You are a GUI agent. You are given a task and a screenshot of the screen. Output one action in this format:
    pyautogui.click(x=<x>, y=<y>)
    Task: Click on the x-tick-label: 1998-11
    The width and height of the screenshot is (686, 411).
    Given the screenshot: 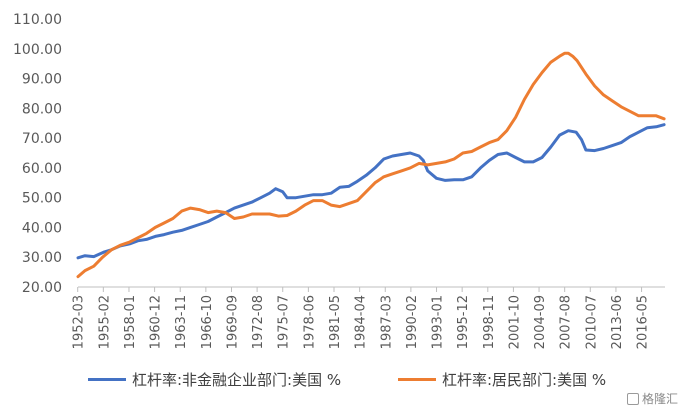 What is the action you would take?
    pyautogui.click(x=489, y=322)
    